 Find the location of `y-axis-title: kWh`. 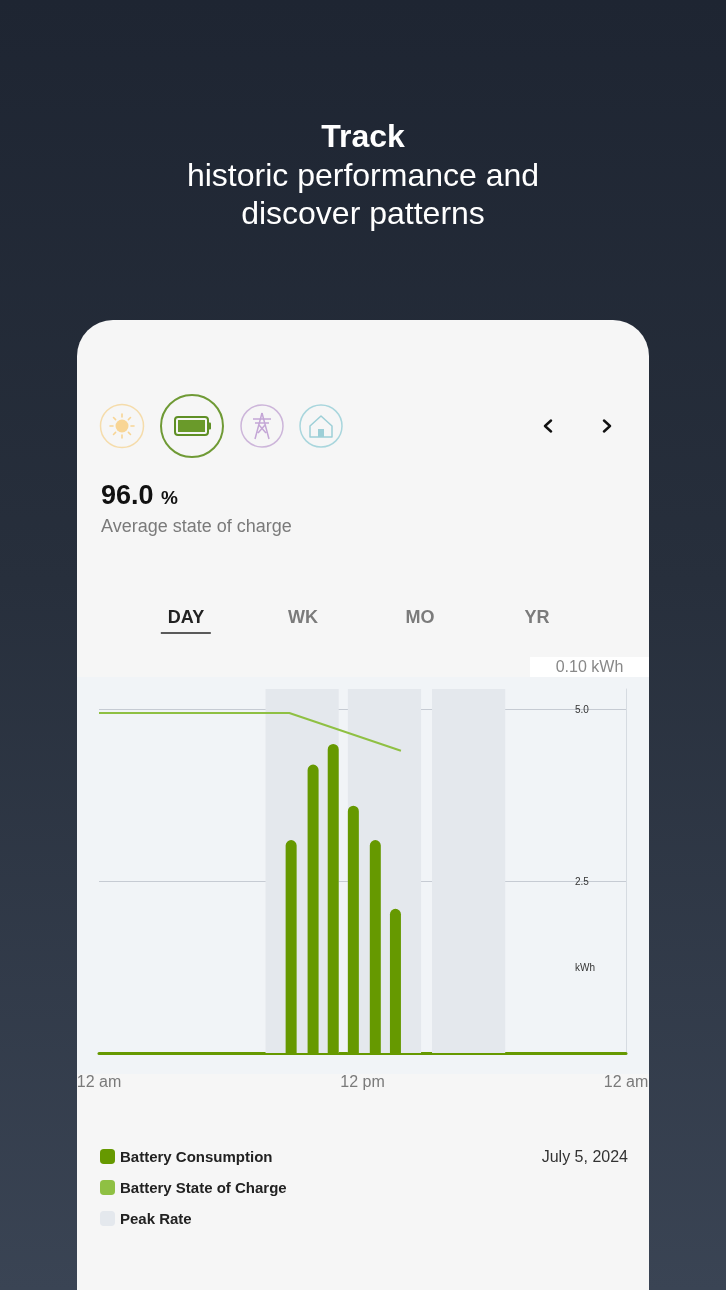

y-axis-title: kWh is located at coordinates (585, 967).